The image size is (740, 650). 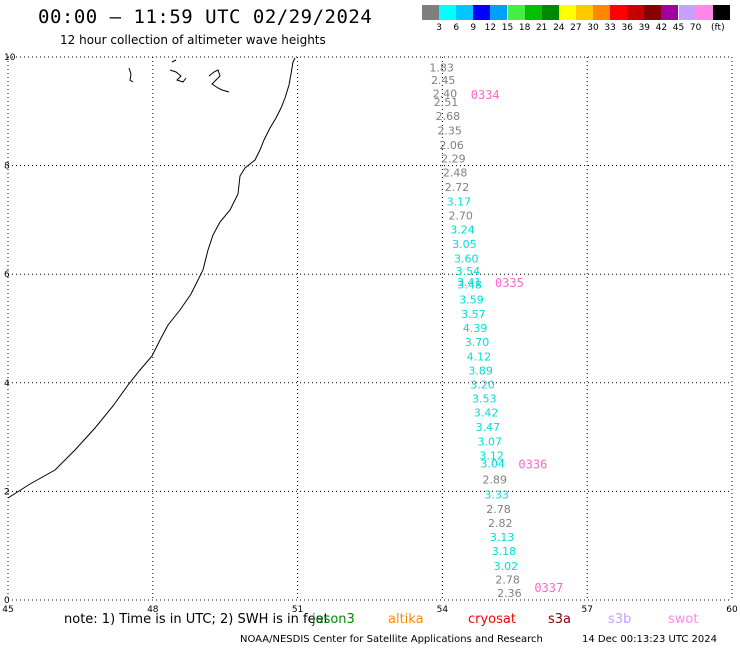 I want to click on wave-height-value: 3.20, so click(x=482, y=384).